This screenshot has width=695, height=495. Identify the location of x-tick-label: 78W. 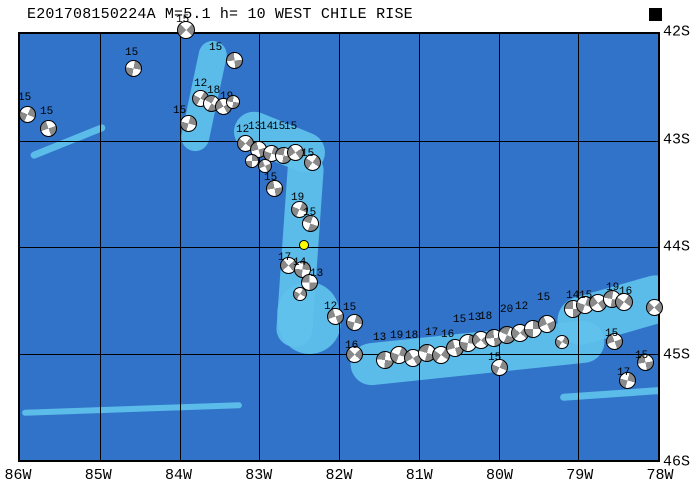
(660, 475).